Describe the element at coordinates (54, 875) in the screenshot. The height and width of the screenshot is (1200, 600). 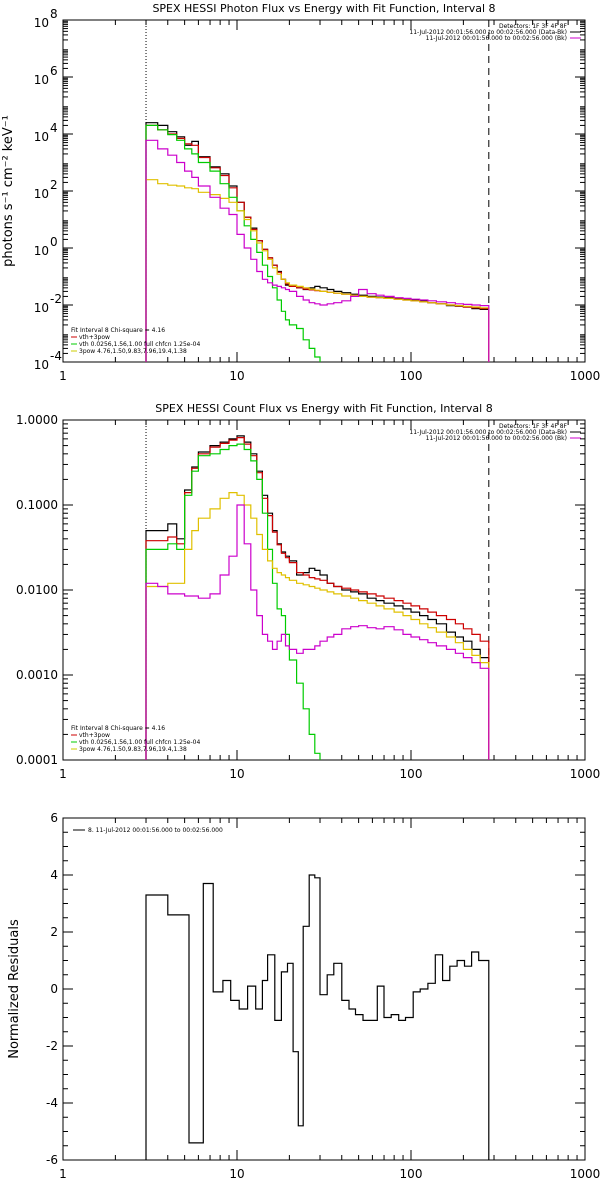
I see `y-tick-label: 4` at that location.